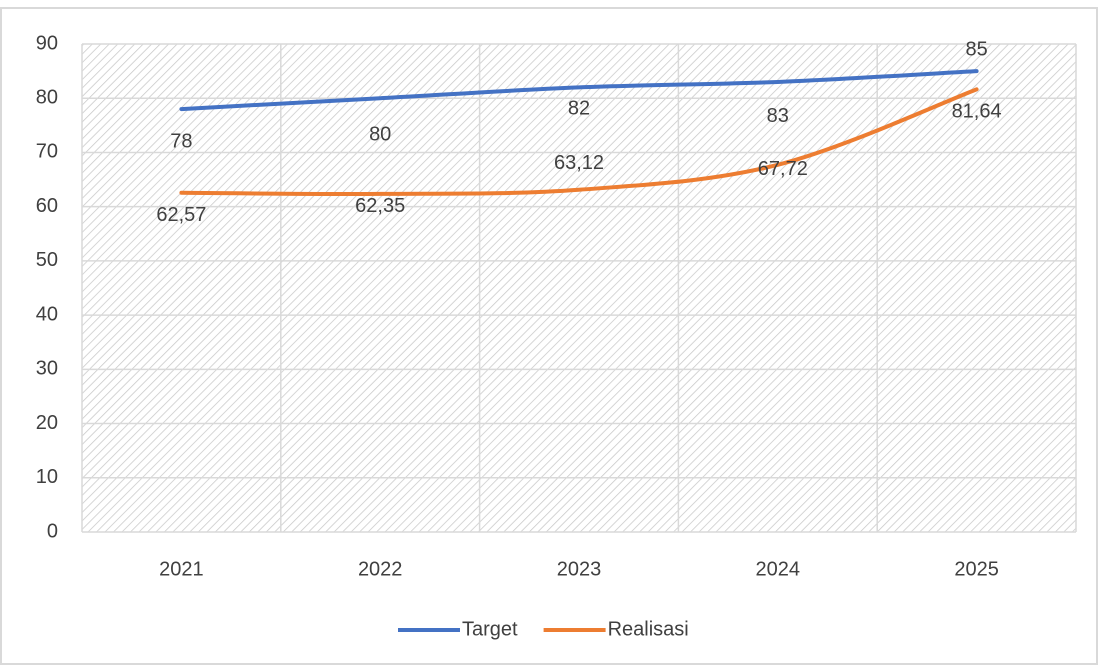 The image size is (1099, 666). What do you see at coordinates (47, 98) in the screenshot?
I see `y-tick-label: 80` at bounding box center [47, 98].